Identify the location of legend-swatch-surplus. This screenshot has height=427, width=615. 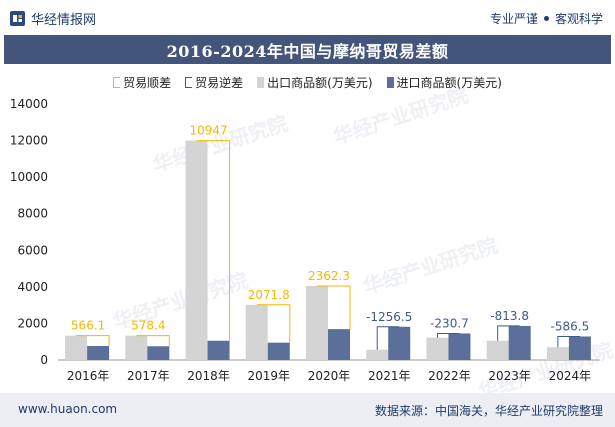
(117, 82).